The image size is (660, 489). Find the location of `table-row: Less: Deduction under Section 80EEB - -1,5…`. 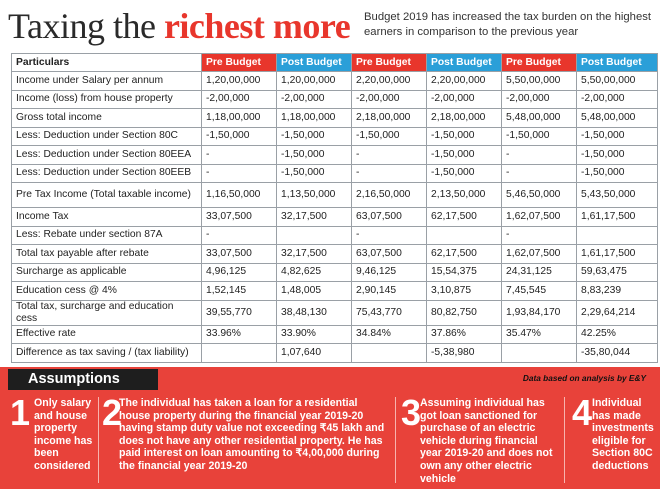

table-row: Less: Deduction under Section 80EEB - -1,5… is located at coordinates (334, 173).